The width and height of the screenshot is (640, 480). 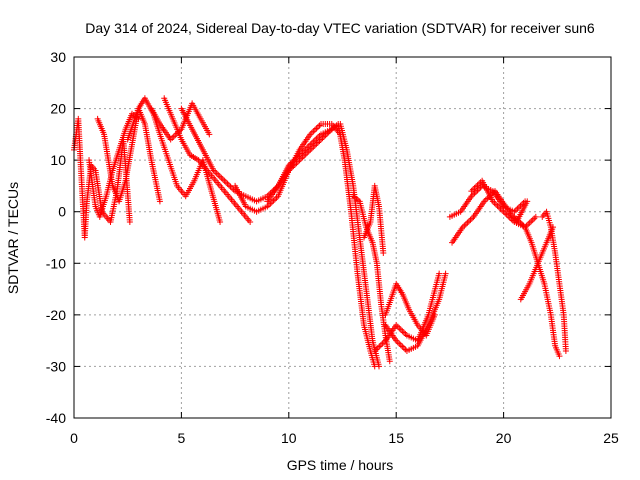 What do you see at coordinates (396, 438) in the screenshot?
I see `x-tick-label: 15` at bounding box center [396, 438].